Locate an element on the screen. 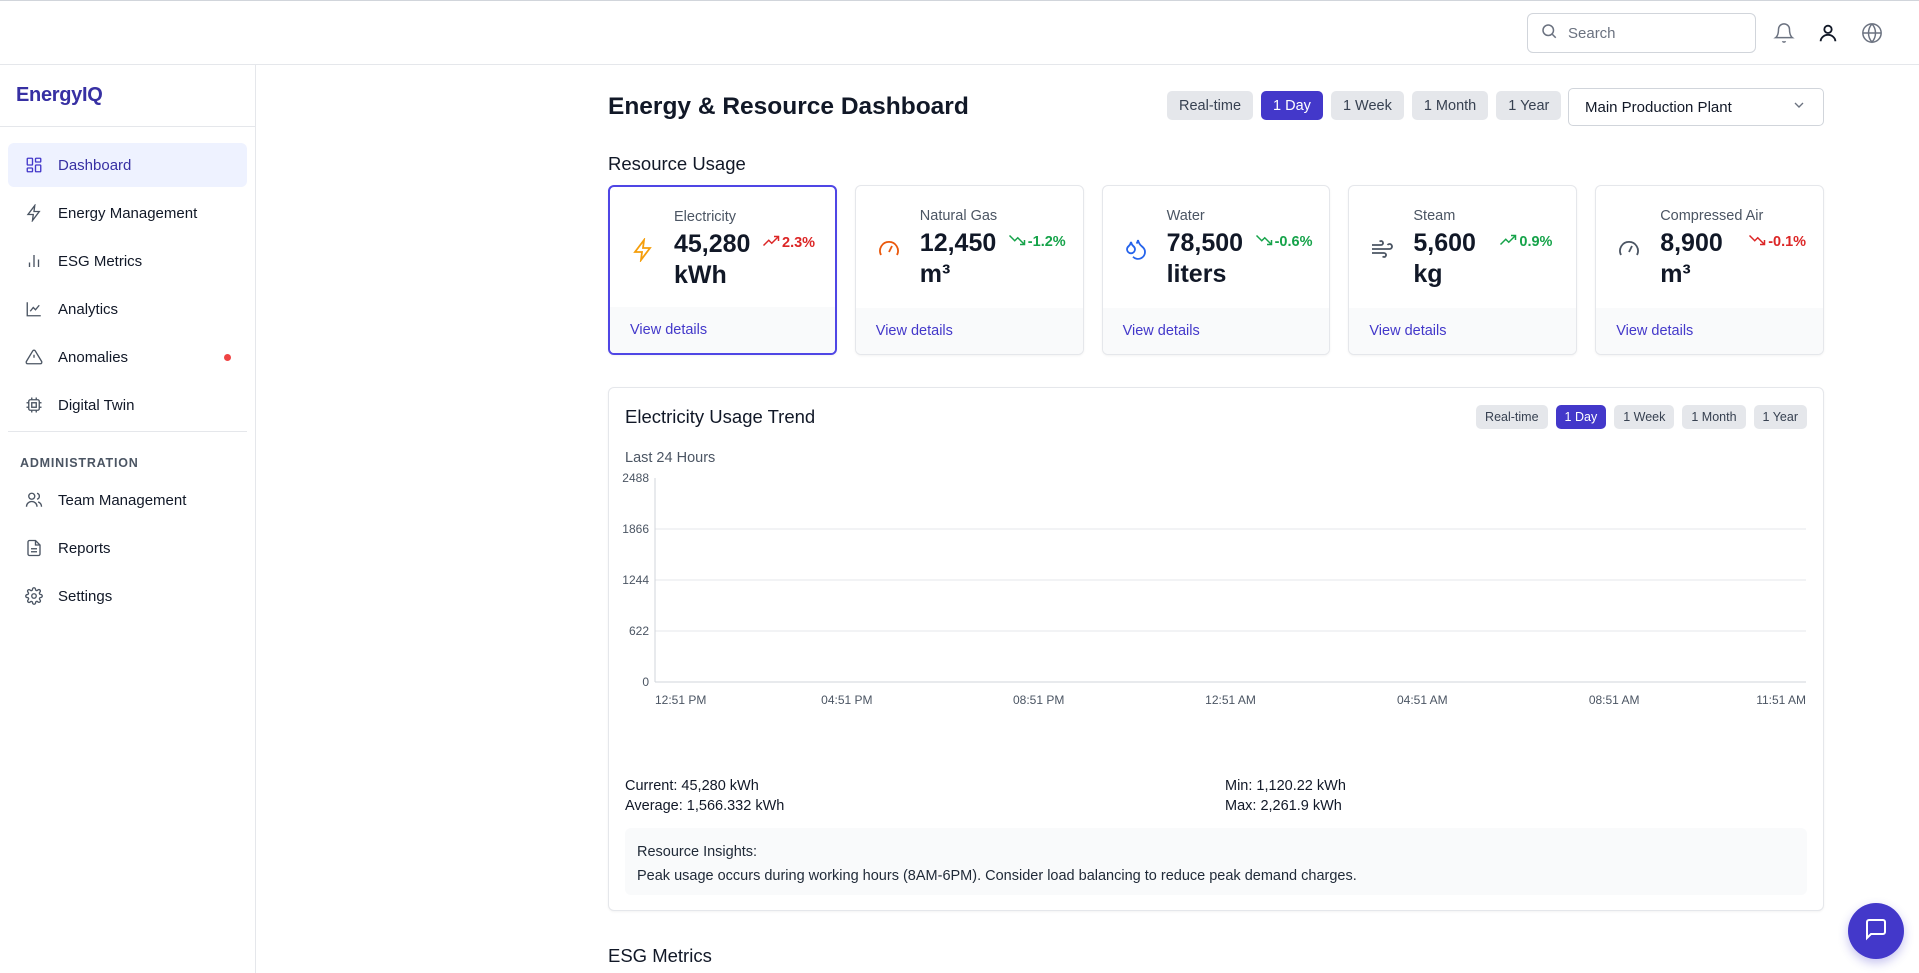  sidebar-item-label: Digital Twin is located at coordinates (96, 405).